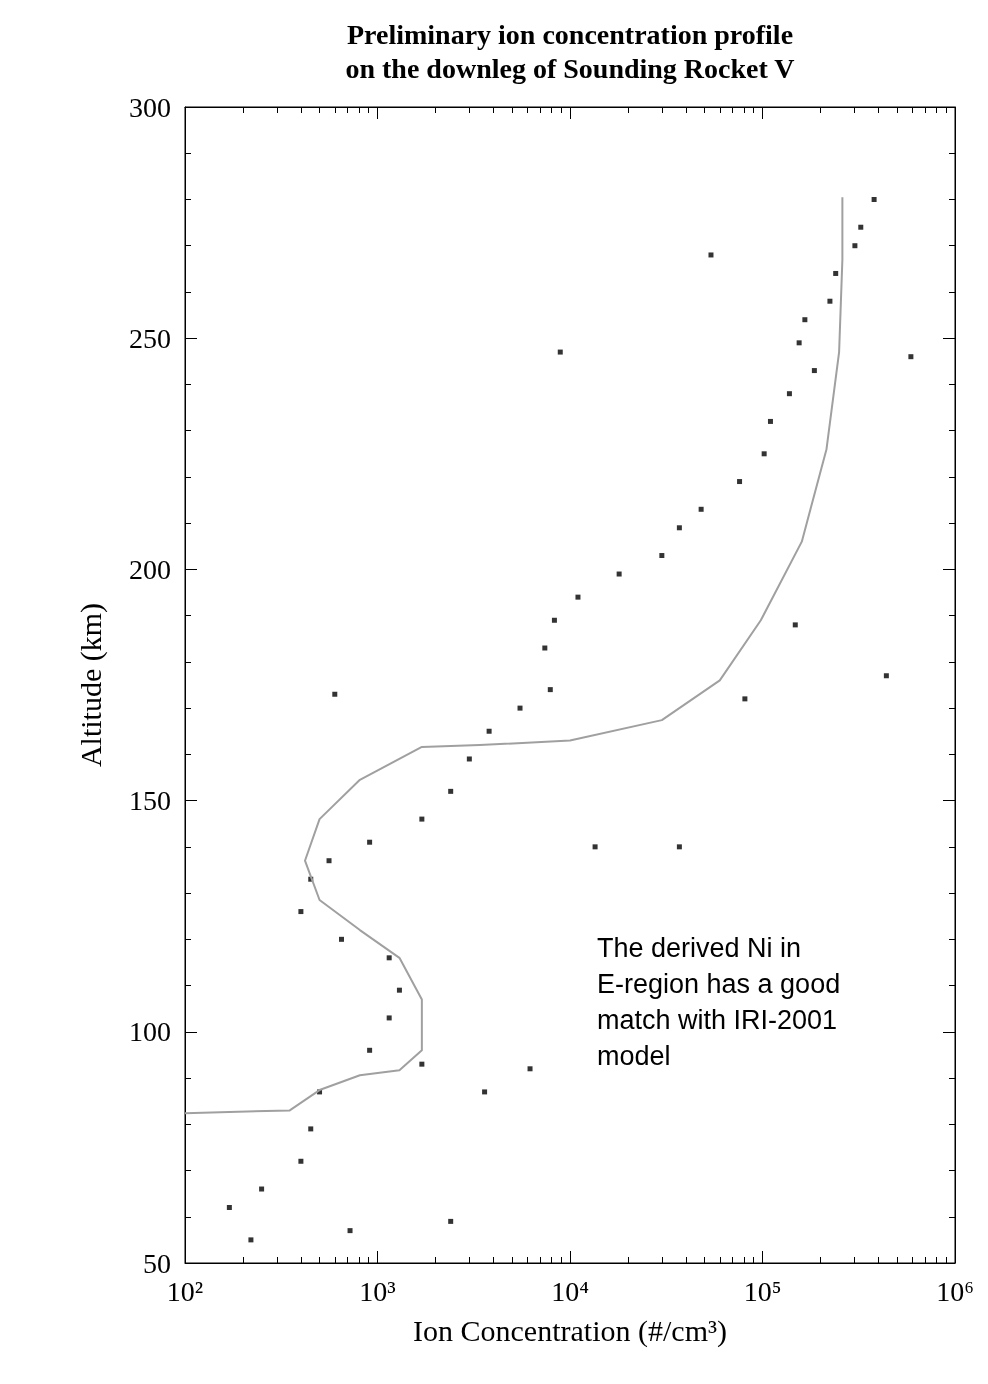 The image size is (988, 1384). I want to click on x-axis-title: Ion Concentration (#/cm³), so click(570, 1330).